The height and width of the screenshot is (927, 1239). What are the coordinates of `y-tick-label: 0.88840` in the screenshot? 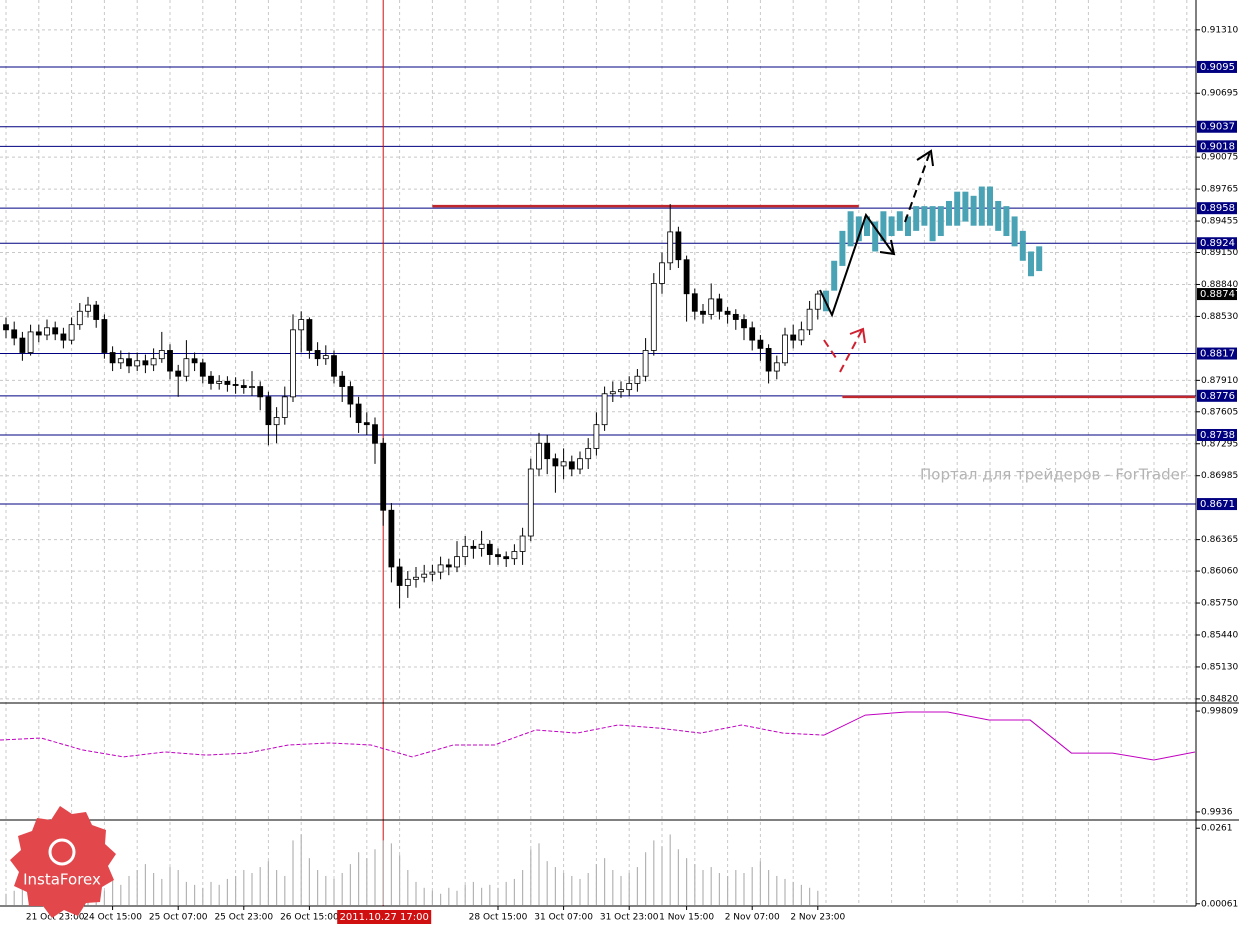 It's located at (1219, 285).